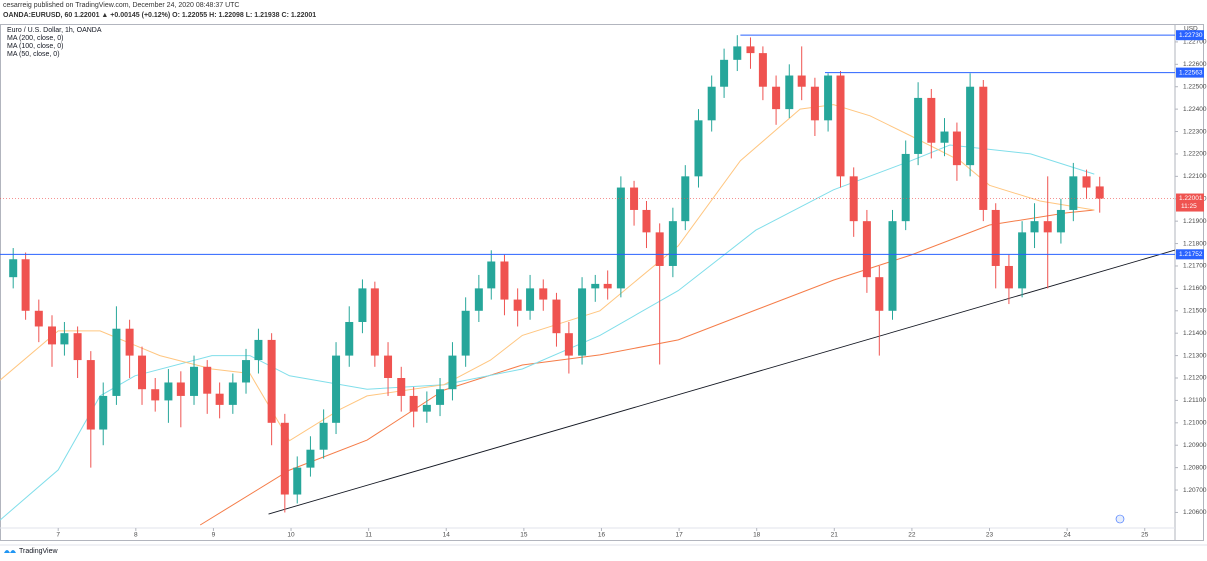  What do you see at coordinates (835, 535) in the screenshot?
I see `x-tick-label: 21` at bounding box center [835, 535].